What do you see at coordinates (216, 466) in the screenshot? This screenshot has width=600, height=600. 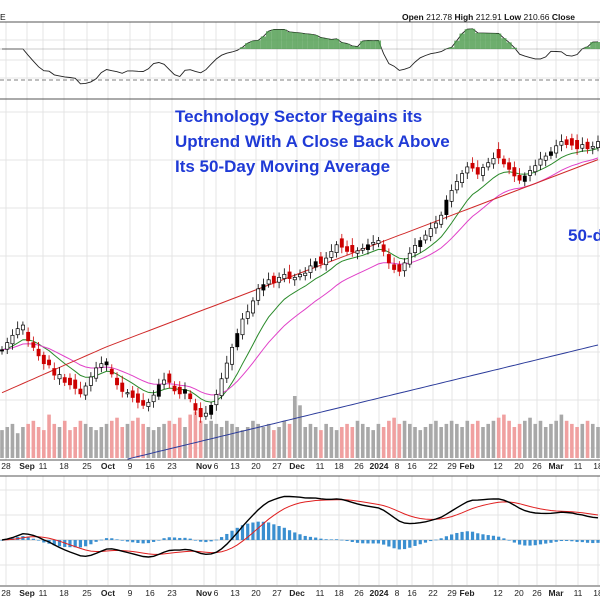 I see `x-tick-label: 6` at bounding box center [216, 466].